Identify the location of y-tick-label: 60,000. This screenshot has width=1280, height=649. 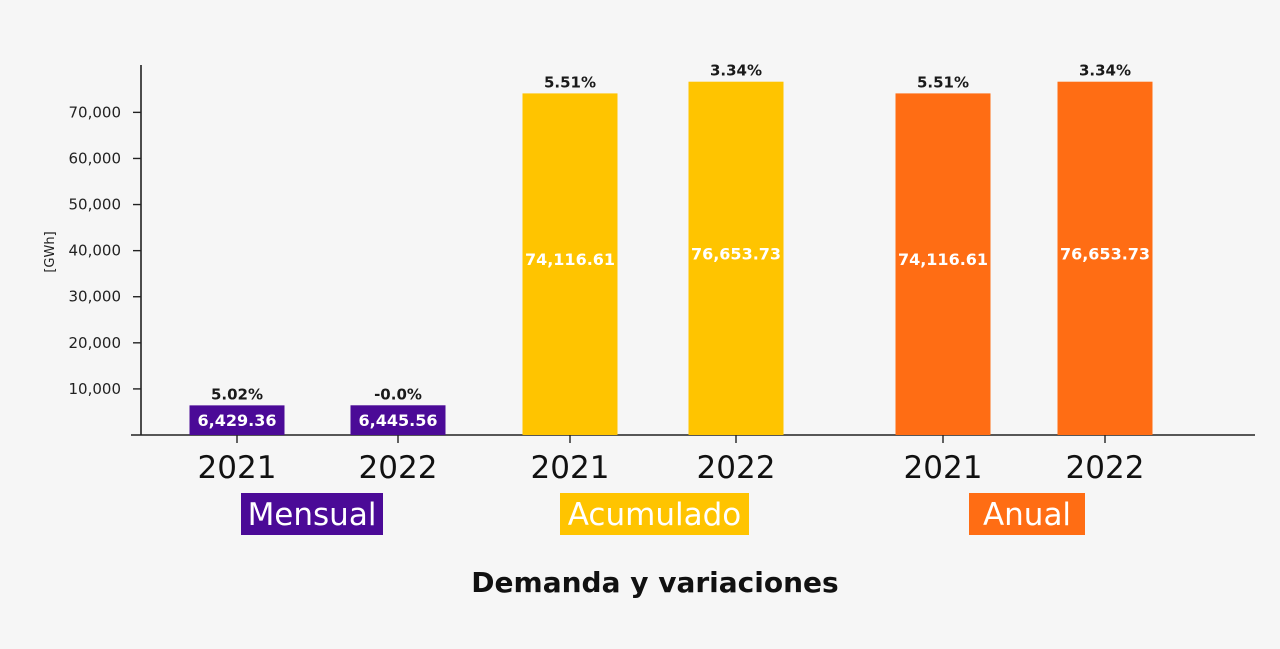
(95, 158).